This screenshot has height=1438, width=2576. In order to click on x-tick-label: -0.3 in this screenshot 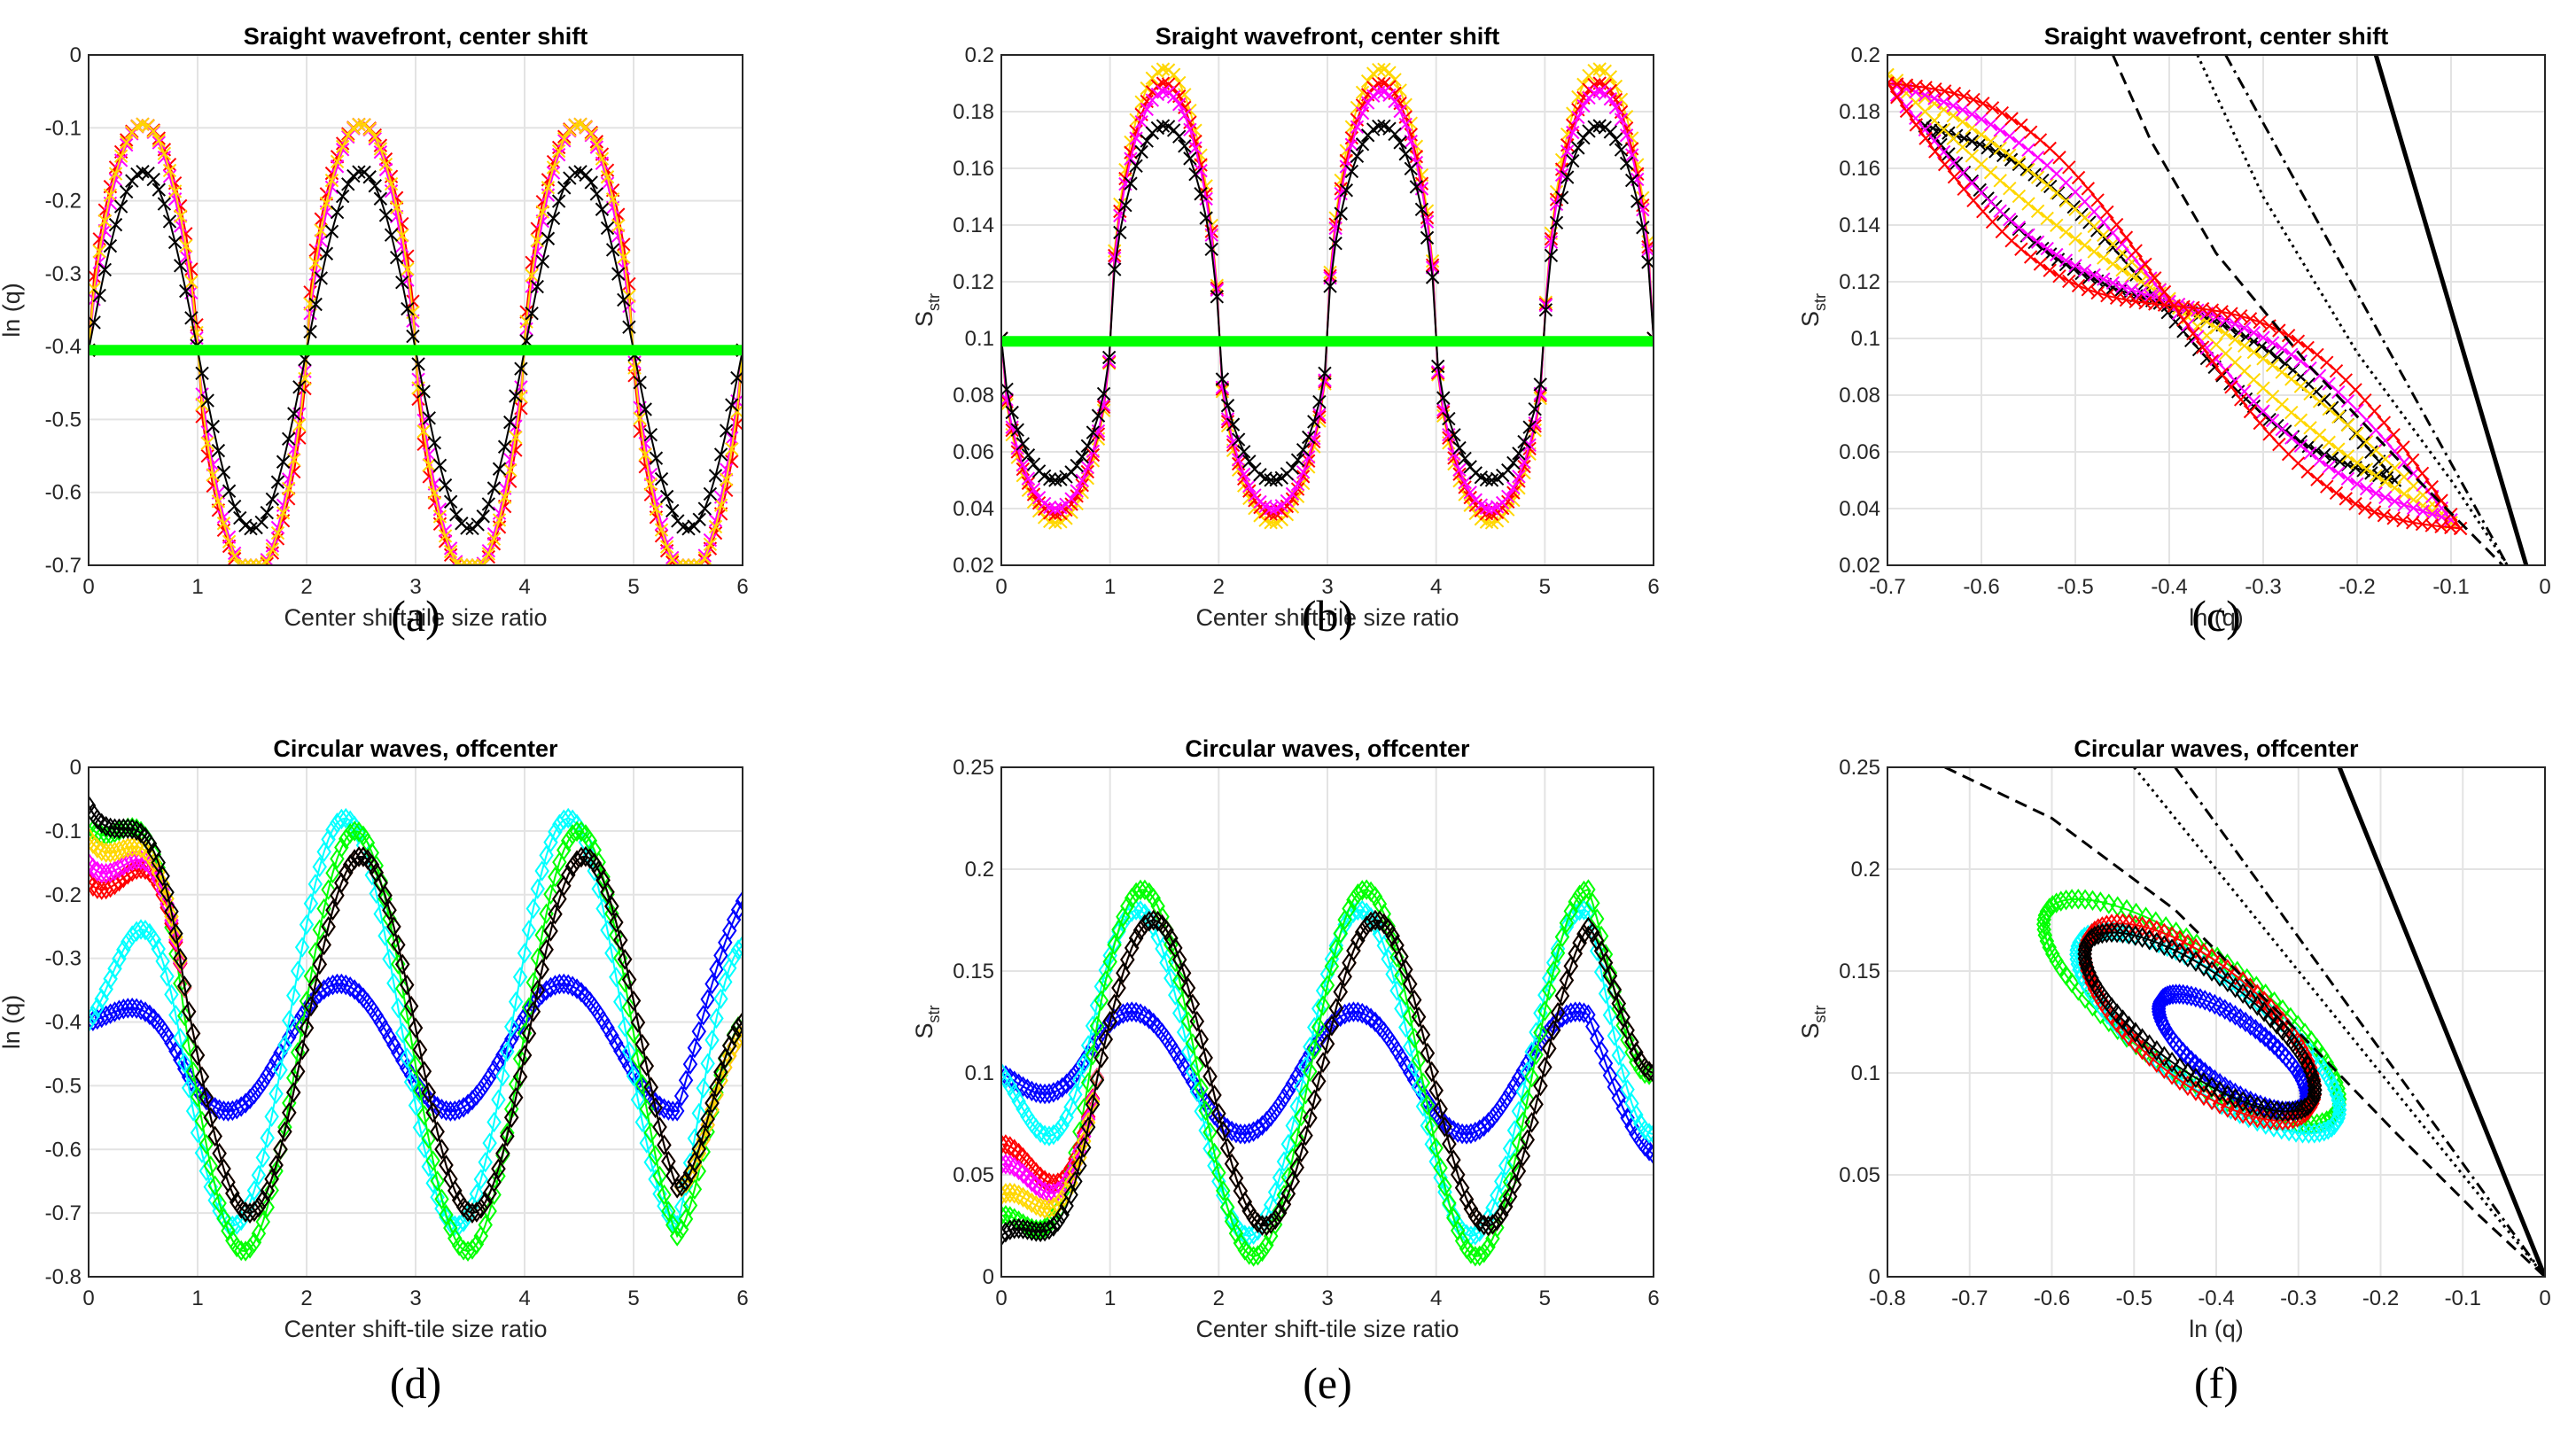, I will do `click(2298, 1298)`.